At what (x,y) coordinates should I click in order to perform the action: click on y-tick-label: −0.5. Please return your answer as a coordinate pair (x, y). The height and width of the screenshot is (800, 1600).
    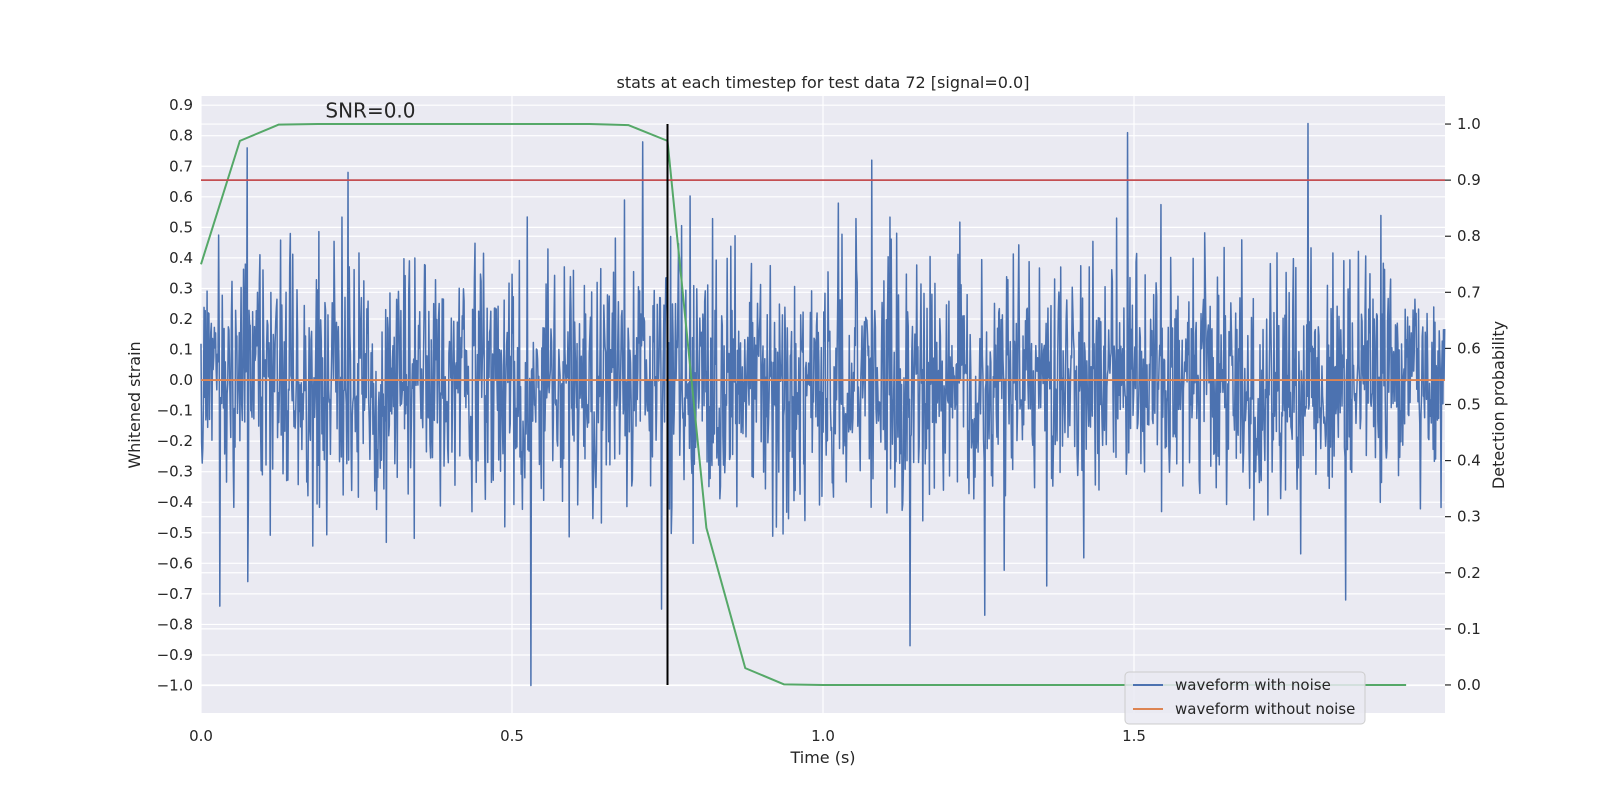
    Looking at the image, I should click on (175, 533).